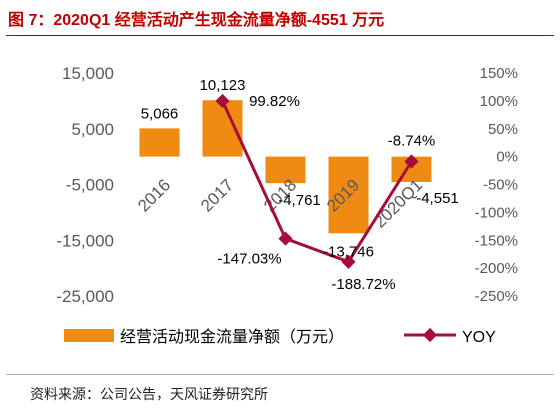  Describe the element at coordinates (196, 20) in the screenshot. I see `chart-title: 图 7：2020Q1 经营活动产生现金流量净额-4551 万元` at that location.